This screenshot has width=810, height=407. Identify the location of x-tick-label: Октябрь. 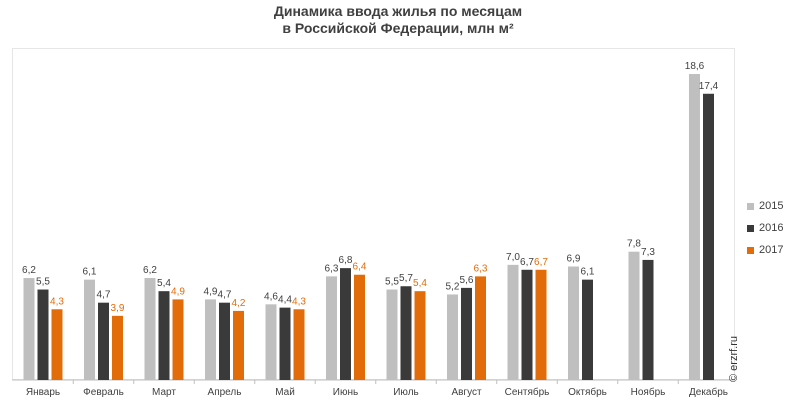
(587, 392).